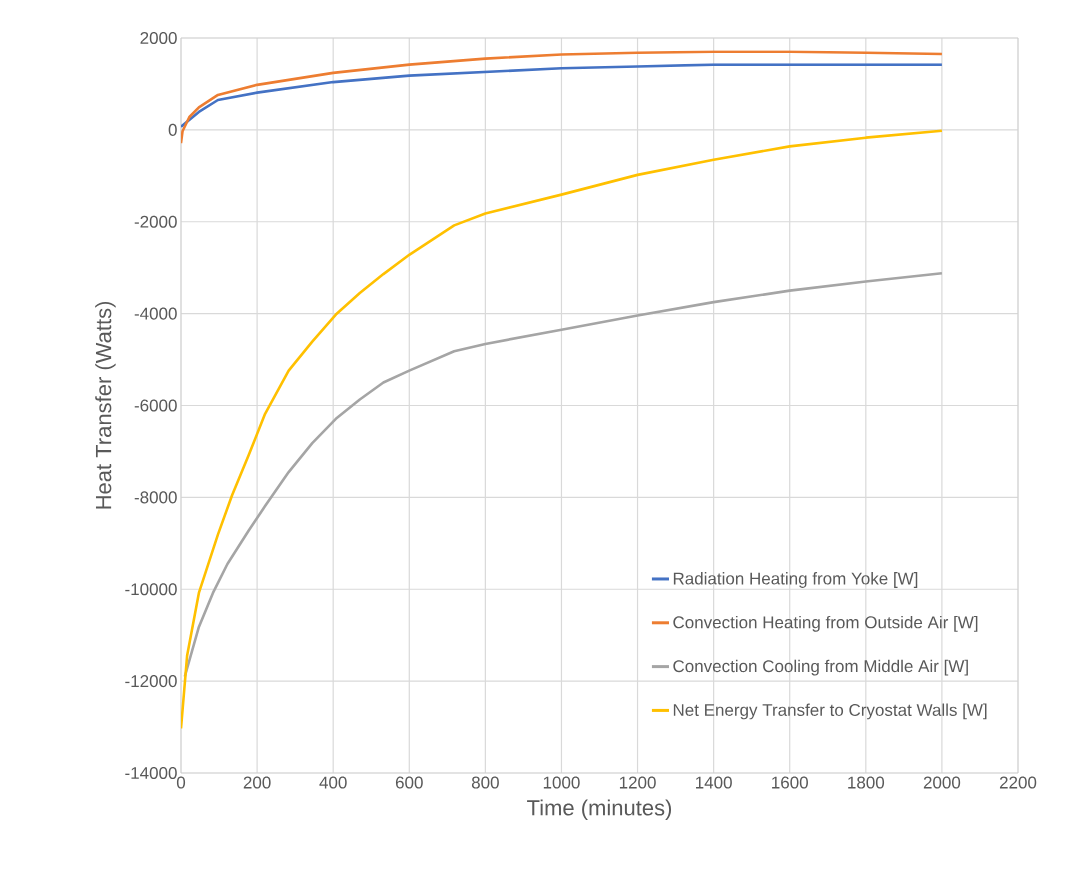 Image resolution: width=1088 pixels, height=896 pixels. I want to click on x-tick-label: 1400, so click(714, 782).